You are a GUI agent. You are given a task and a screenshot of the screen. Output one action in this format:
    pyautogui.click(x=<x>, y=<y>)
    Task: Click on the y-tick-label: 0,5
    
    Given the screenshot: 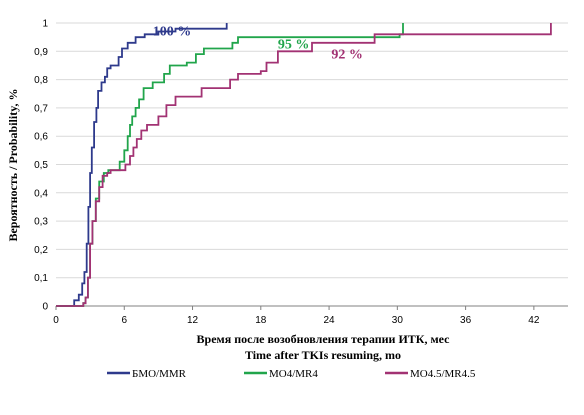 What is the action you would take?
    pyautogui.click(x=41, y=165)
    